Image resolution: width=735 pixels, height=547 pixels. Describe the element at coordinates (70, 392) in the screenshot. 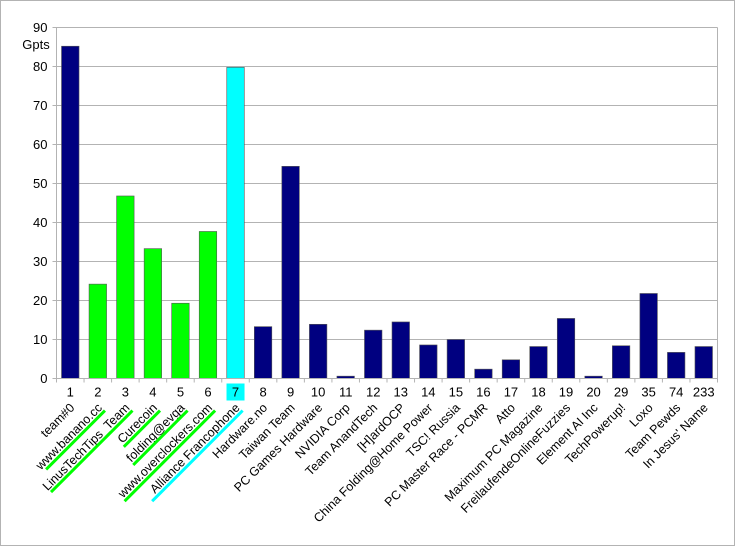

I see `x-tick-label-1: 1` at that location.